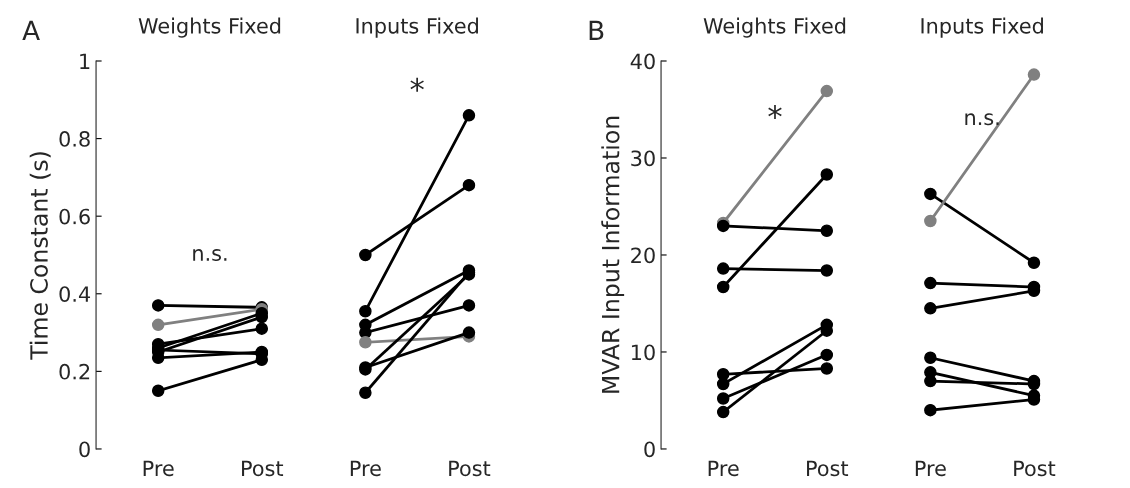 The image size is (1130, 488). I want to click on chart-title: B, so click(596, 30).